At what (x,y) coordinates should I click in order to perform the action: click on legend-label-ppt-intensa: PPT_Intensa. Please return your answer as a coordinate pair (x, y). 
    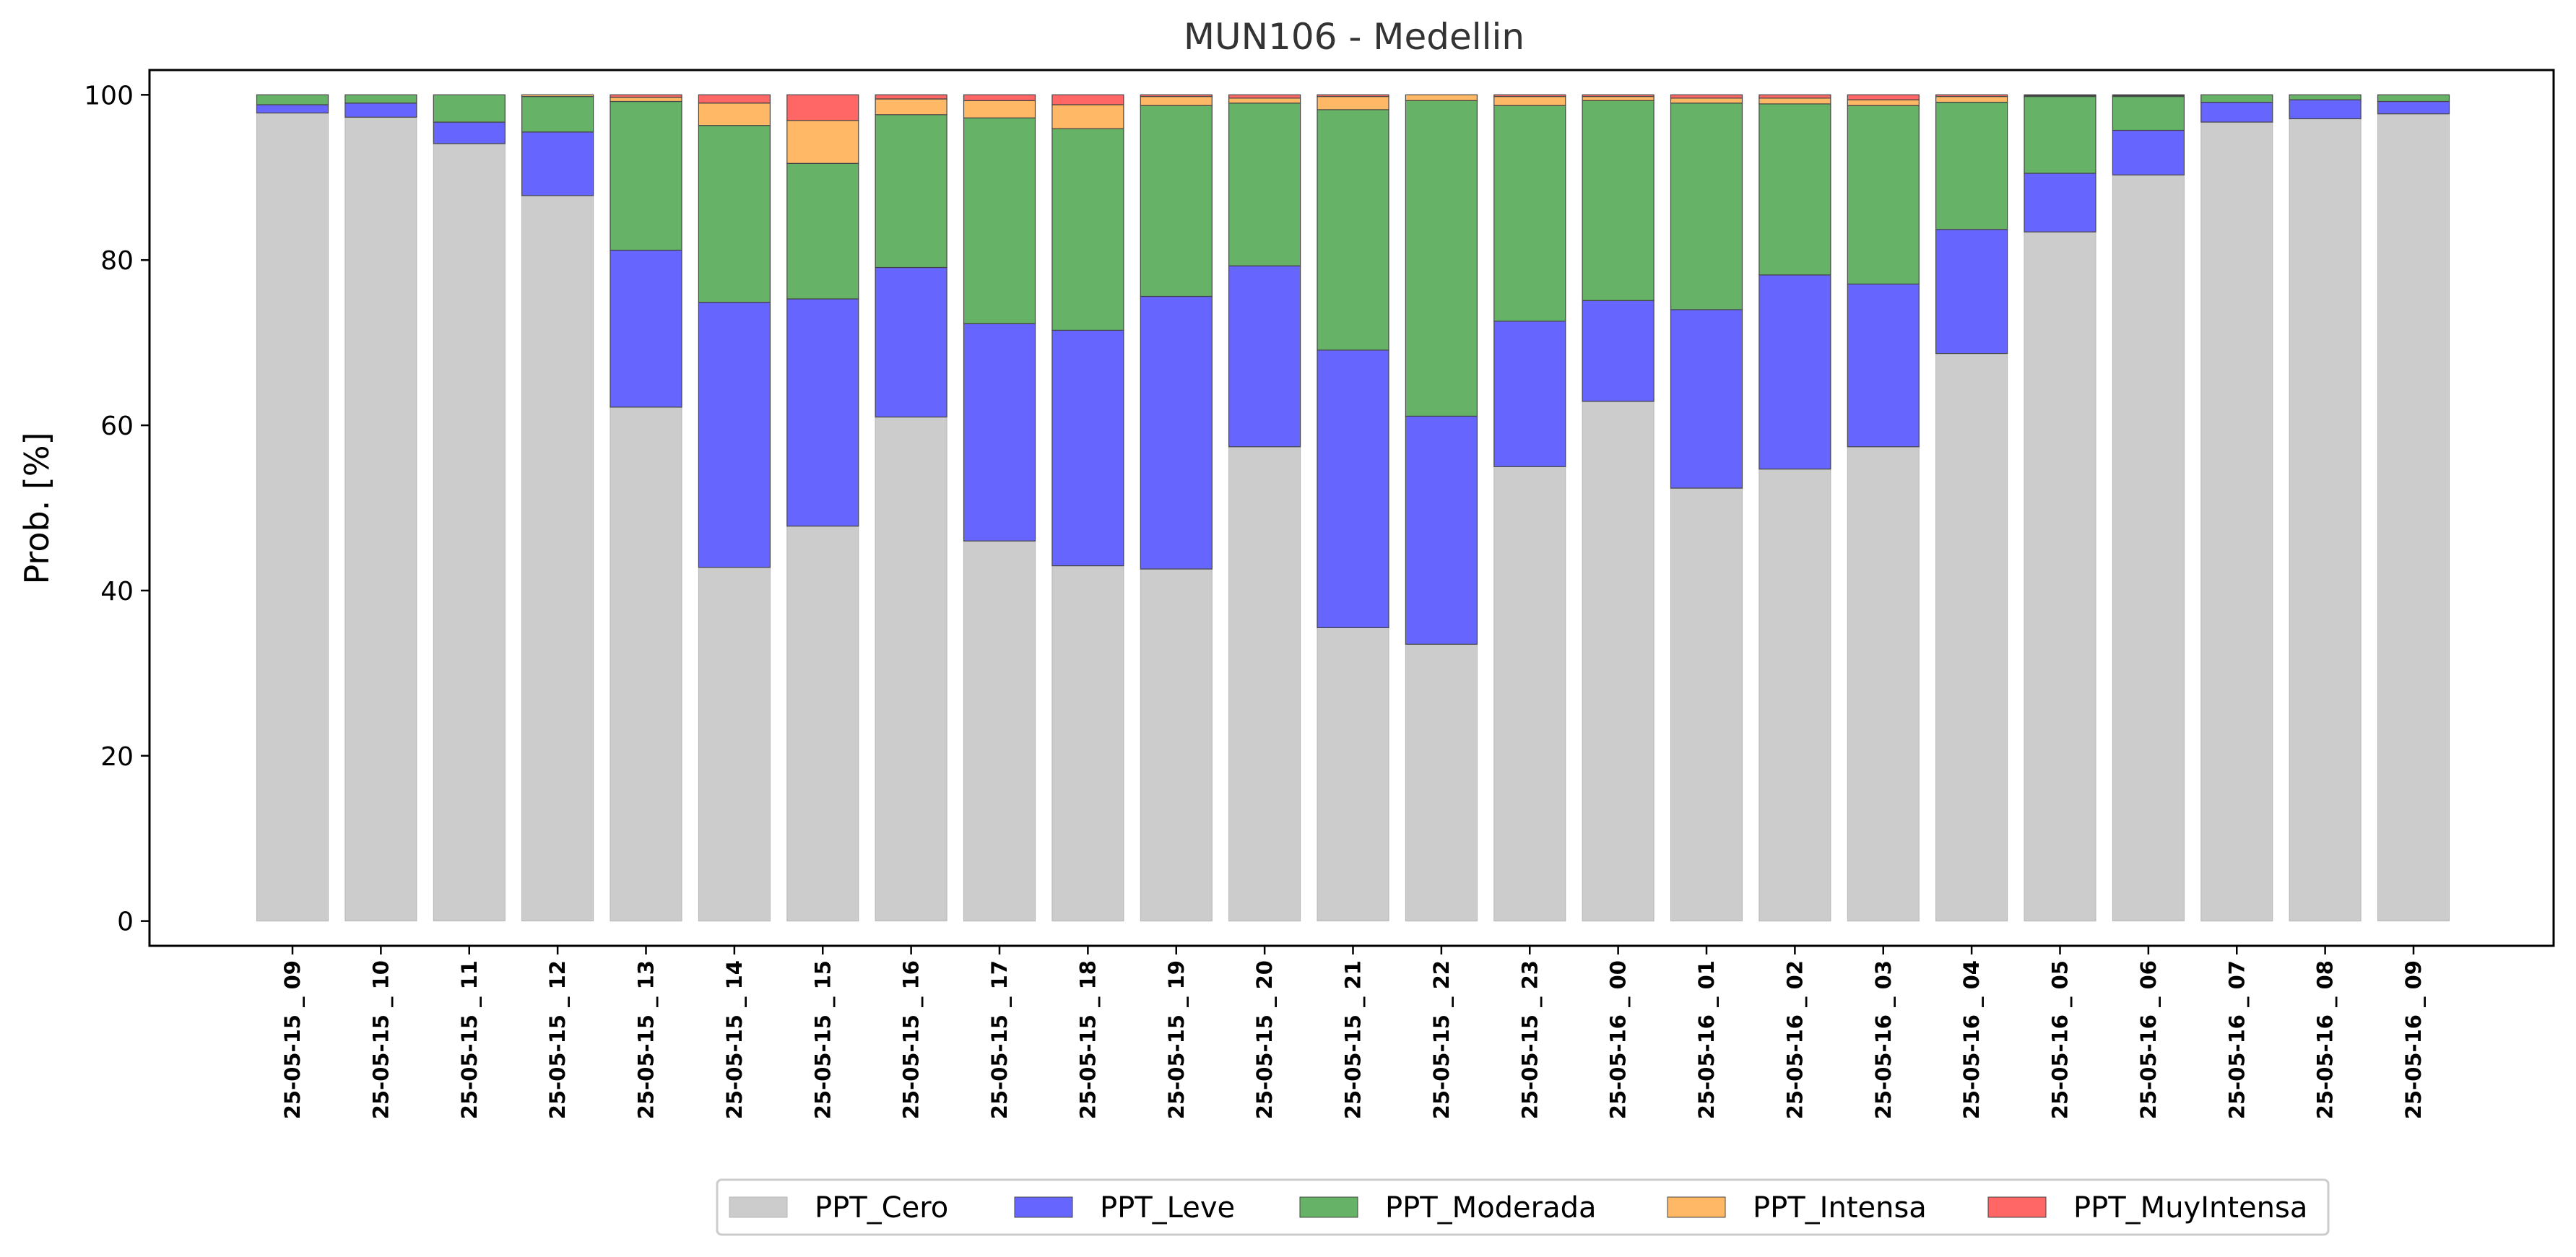
    Looking at the image, I should click on (1840, 1208).